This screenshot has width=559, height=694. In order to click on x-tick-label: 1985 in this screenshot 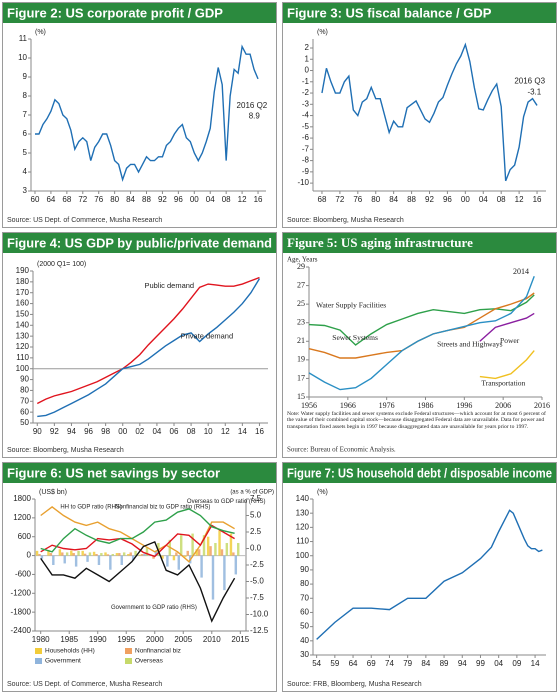, I will do `click(69, 639)`.